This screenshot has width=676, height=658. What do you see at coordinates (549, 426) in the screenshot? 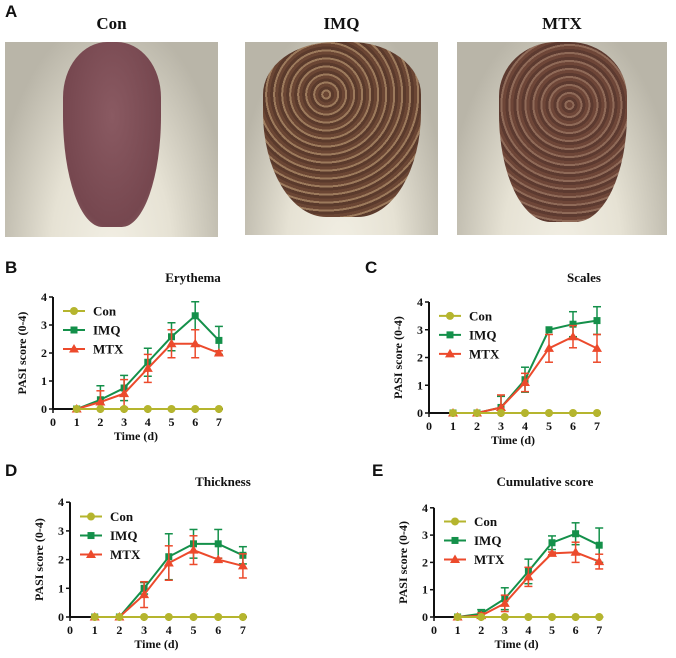
I see `x-tick-label: 5` at bounding box center [549, 426].